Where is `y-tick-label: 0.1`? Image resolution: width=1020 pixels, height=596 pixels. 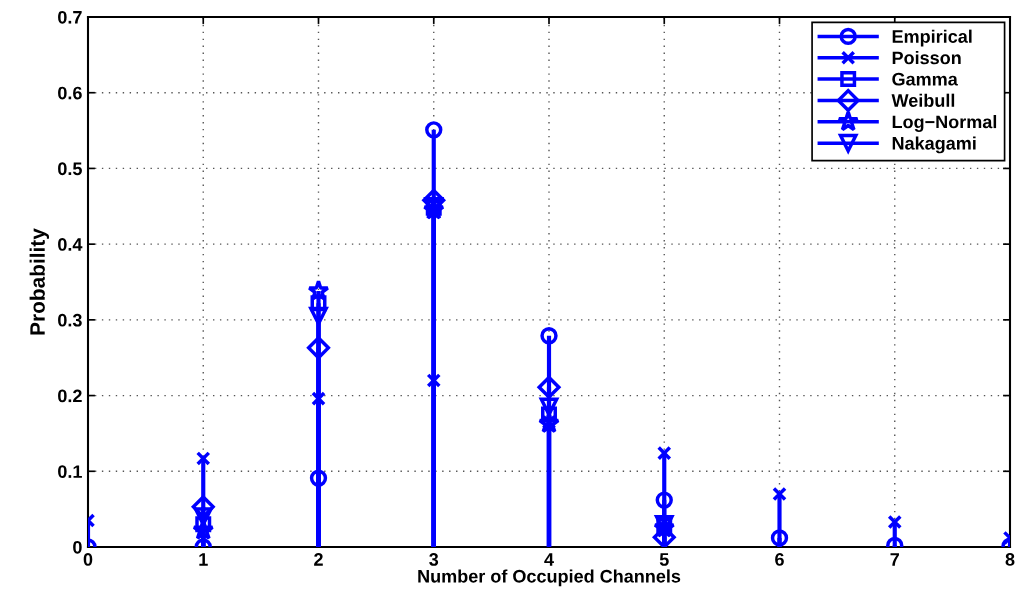
y-tick-label: 0.1 is located at coordinates (70, 472).